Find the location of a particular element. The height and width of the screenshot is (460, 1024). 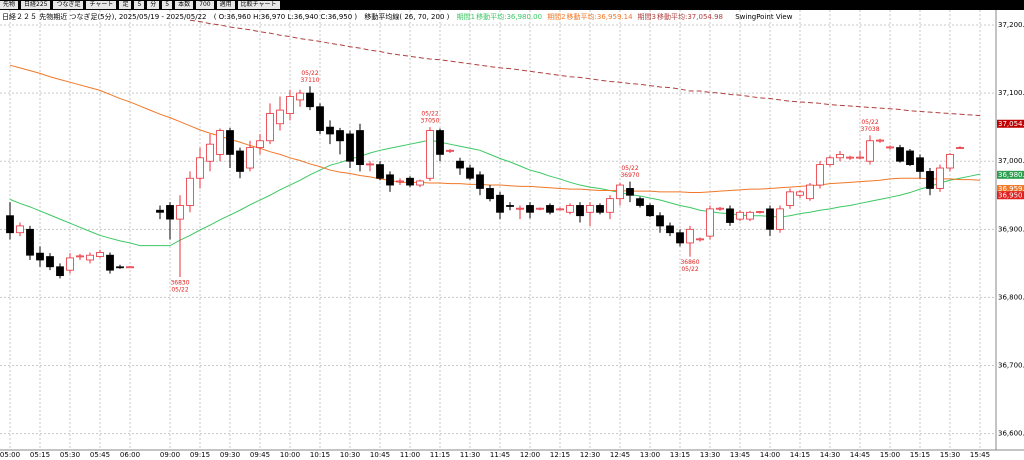

x-tick-label: 14:00 is located at coordinates (770, 455).